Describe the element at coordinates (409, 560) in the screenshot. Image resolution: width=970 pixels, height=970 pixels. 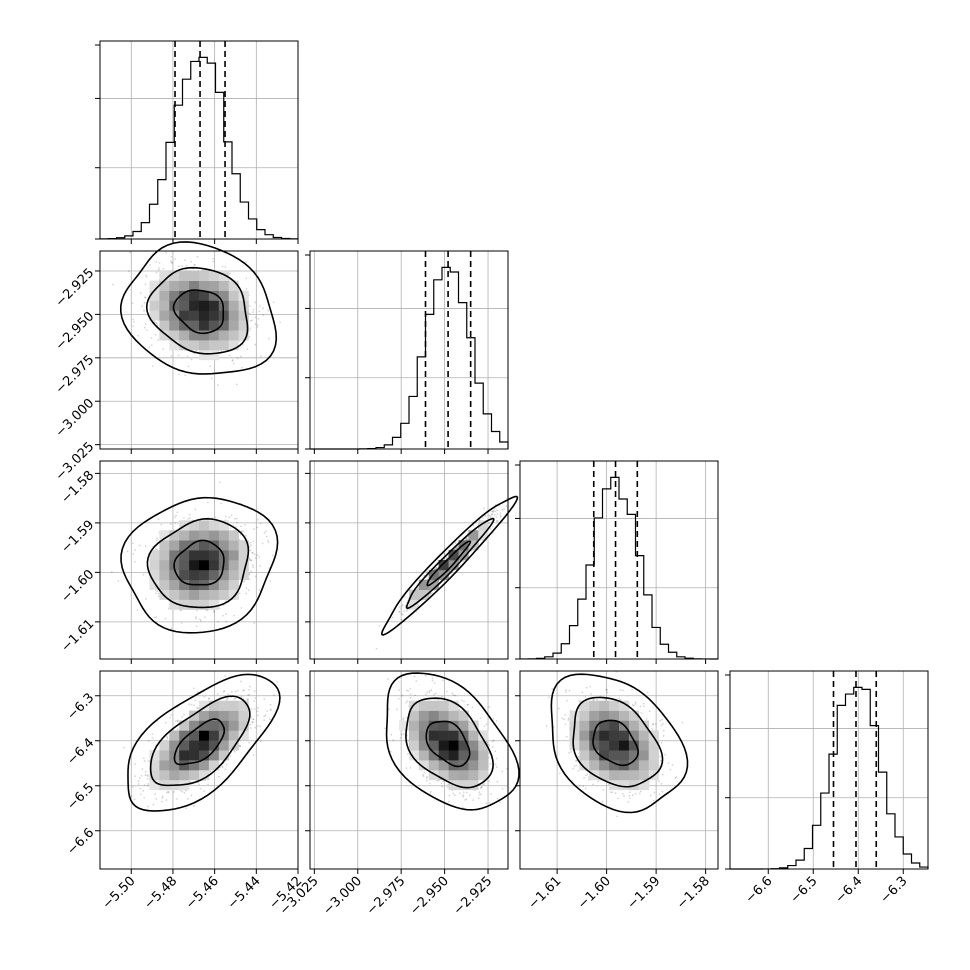
I see `panel-frame` at that location.